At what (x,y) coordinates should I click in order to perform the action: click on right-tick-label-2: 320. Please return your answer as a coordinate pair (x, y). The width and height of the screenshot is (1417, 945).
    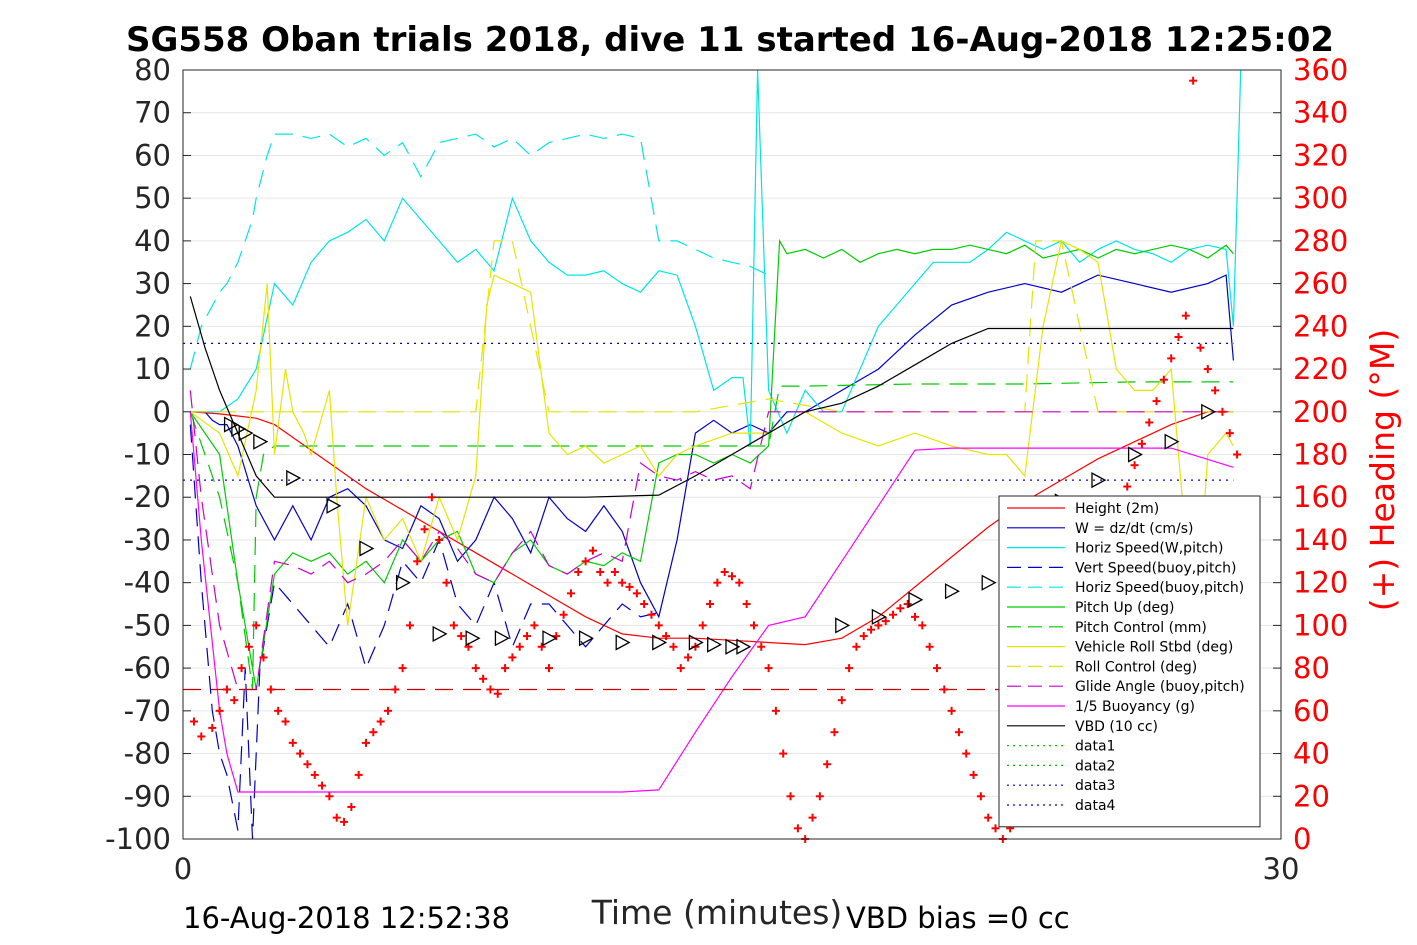
    Looking at the image, I should click on (1320, 155).